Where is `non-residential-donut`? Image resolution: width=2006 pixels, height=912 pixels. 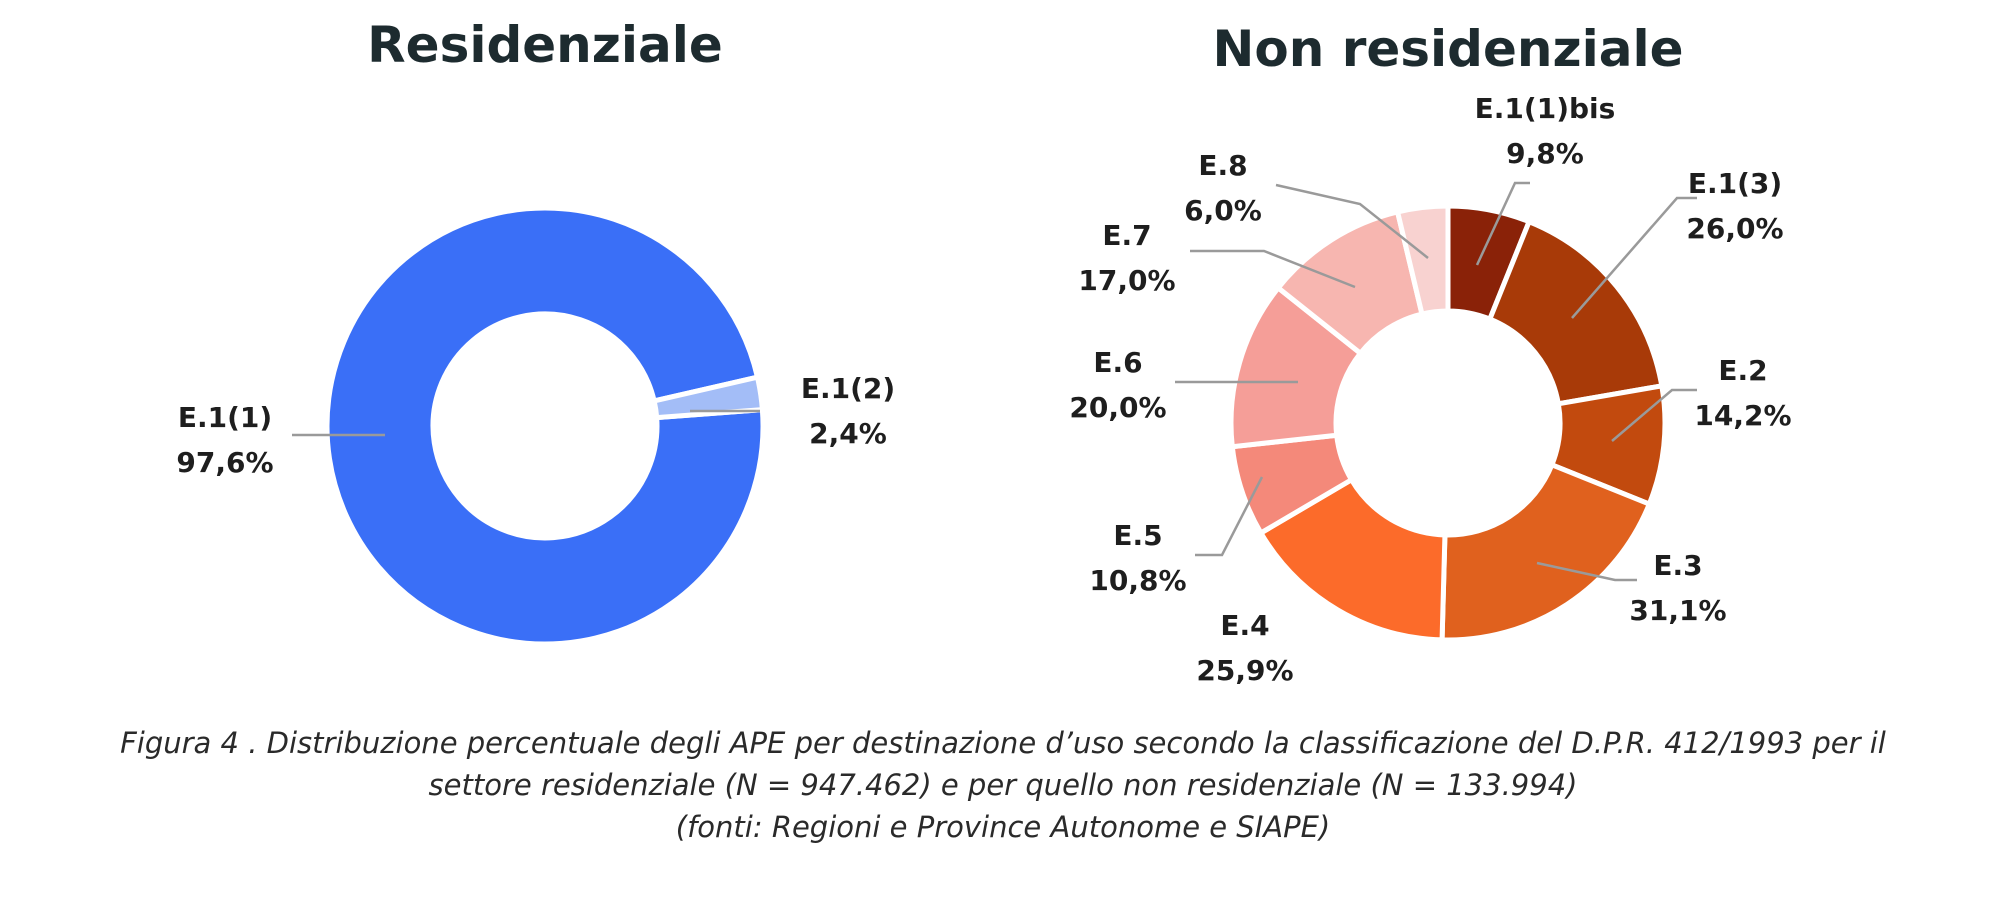
non-residential-donut is located at coordinates (1448, 423).